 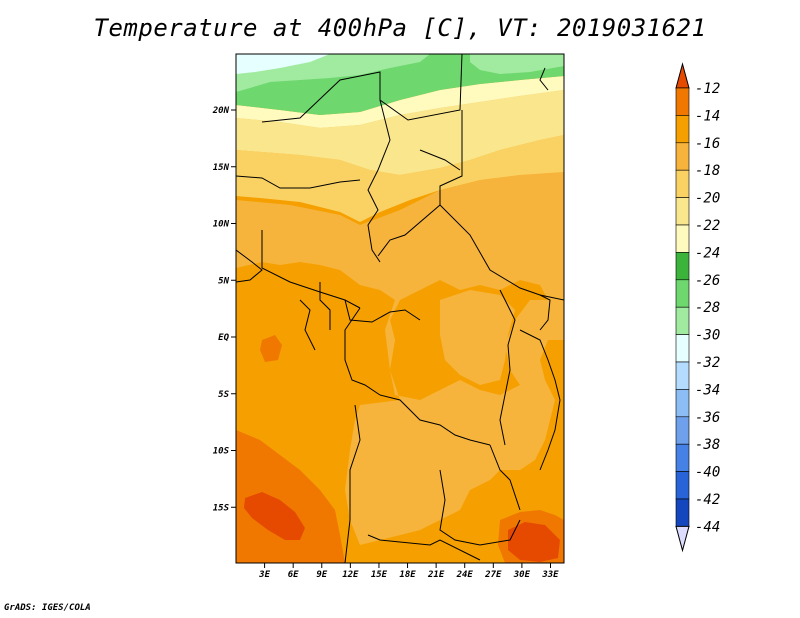 I want to click on lon-label: 30E, so click(x=522, y=575).